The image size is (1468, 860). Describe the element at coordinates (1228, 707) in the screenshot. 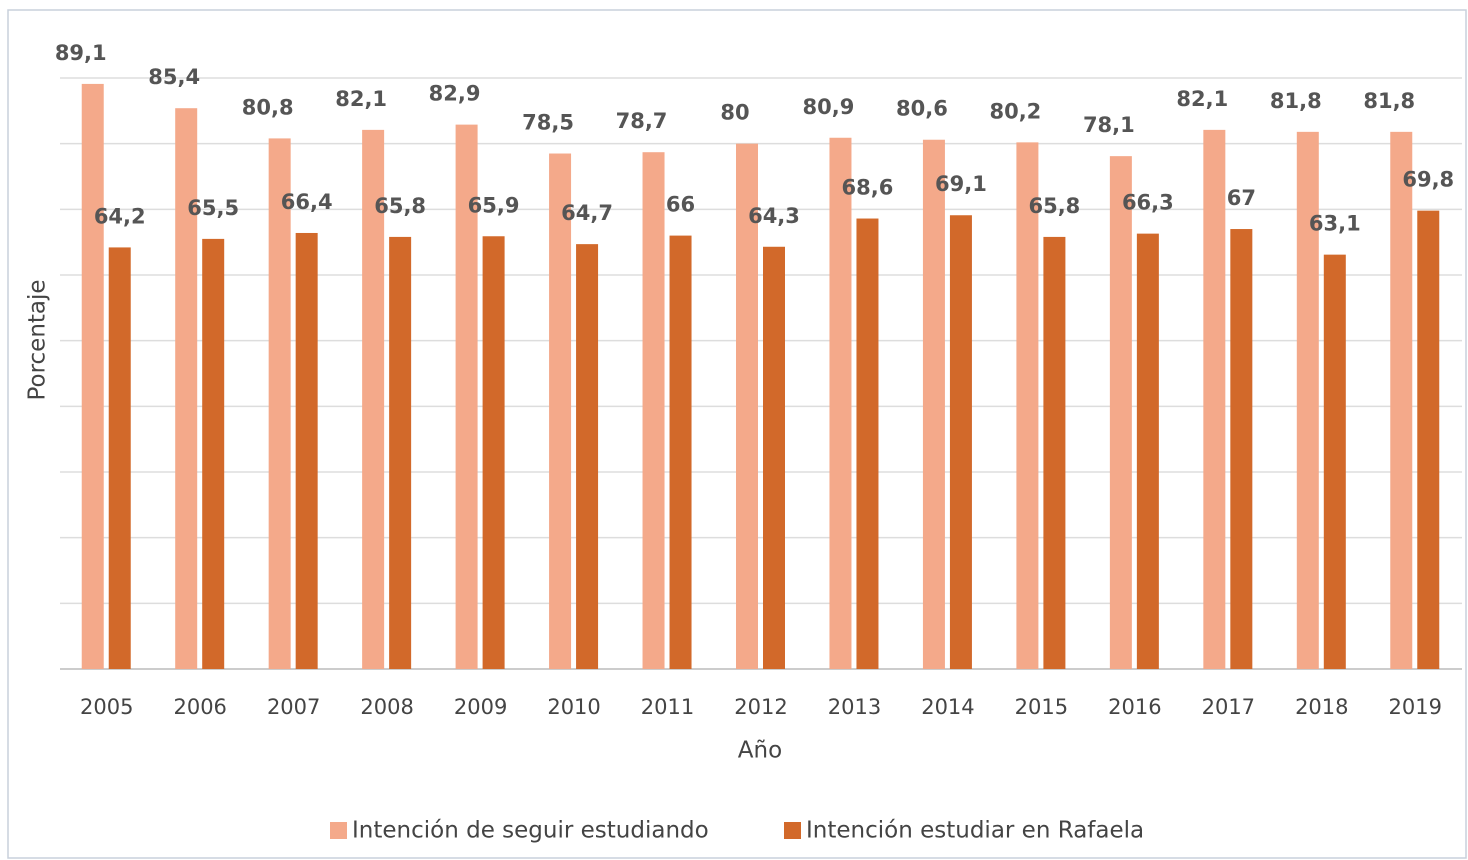

I see `x-tick-label: 2017` at that location.